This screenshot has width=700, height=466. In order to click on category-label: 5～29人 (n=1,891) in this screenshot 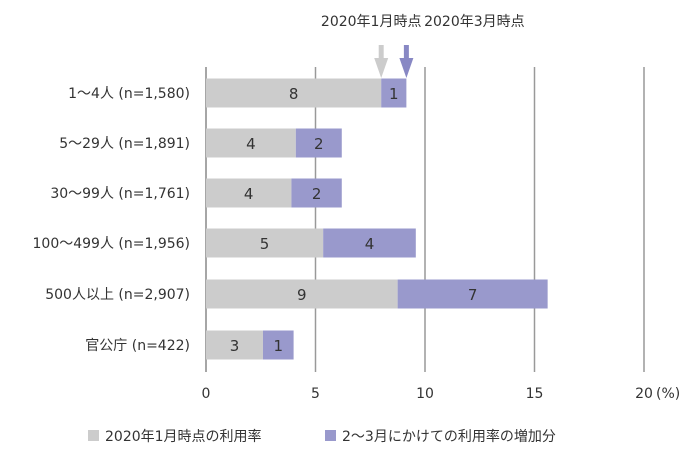, I will do `click(124, 144)`.